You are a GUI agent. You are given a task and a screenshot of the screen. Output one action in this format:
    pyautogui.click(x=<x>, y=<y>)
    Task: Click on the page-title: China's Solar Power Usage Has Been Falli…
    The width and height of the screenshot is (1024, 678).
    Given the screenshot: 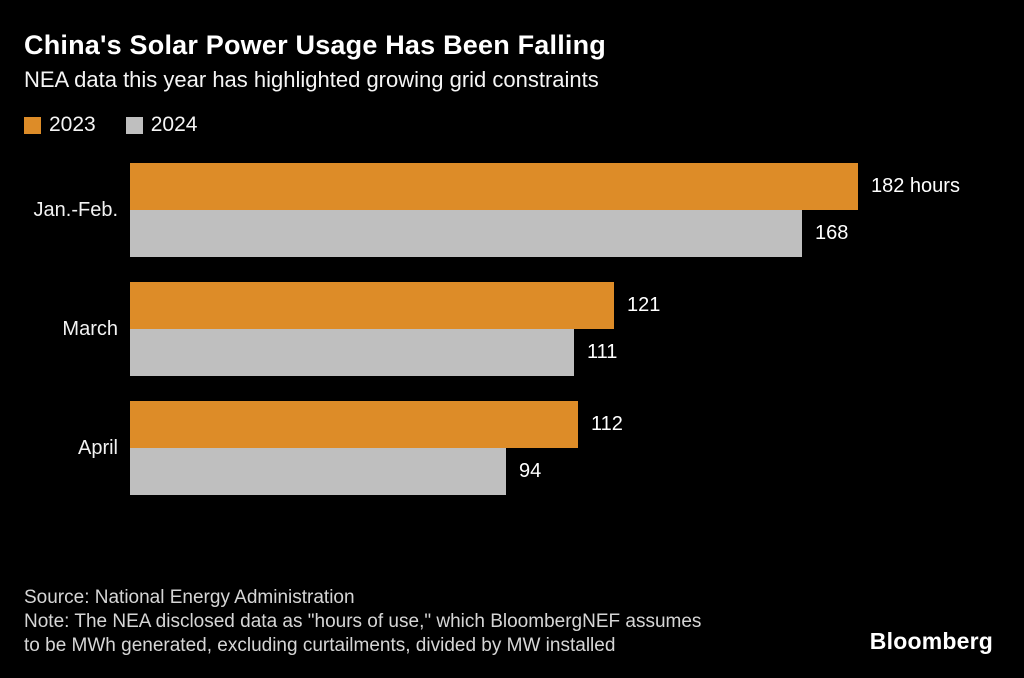 What is the action you would take?
    pyautogui.click(x=315, y=45)
    